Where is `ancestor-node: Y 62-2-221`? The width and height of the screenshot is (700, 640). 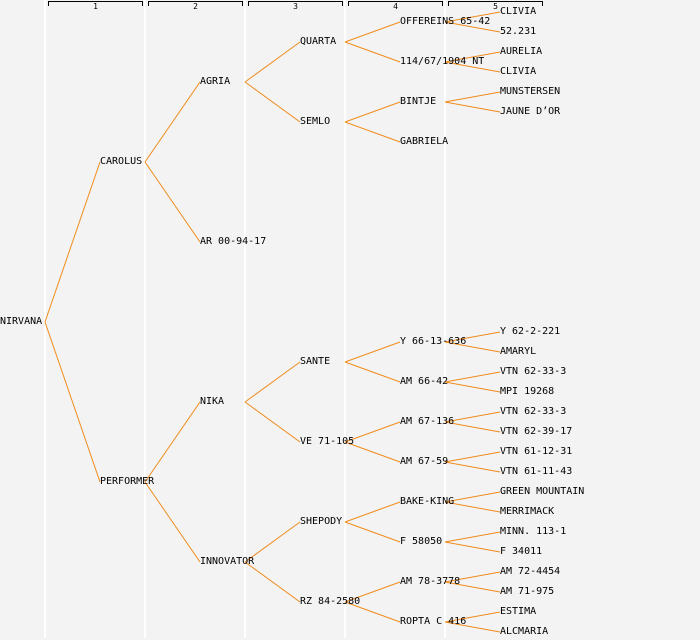
ancestor-node: Y 62-2-221 is located at coordinates (530, 331).